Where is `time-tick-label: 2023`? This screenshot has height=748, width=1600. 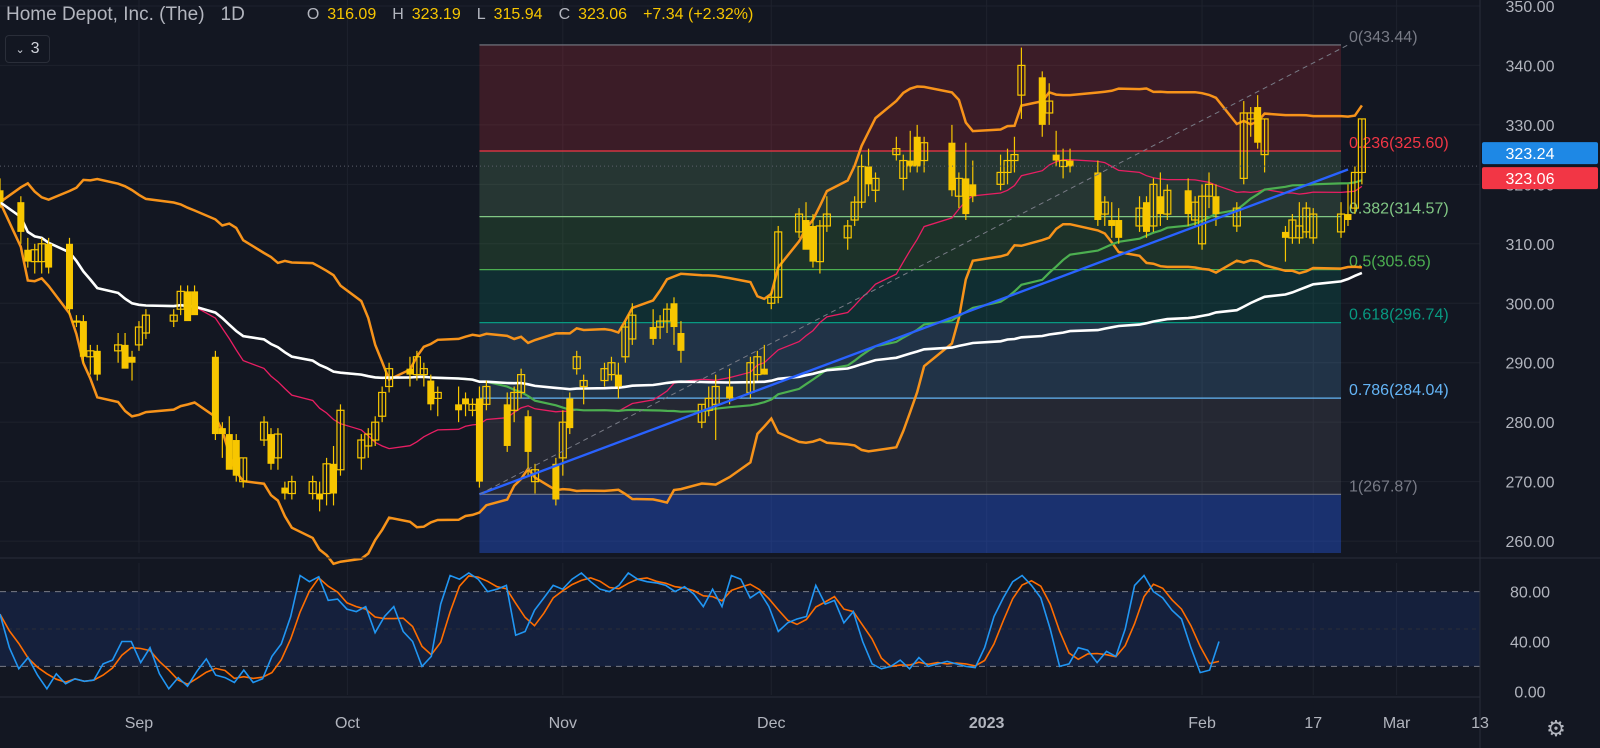
time-tick-label: 2023 is located at coordinates (987, 723).